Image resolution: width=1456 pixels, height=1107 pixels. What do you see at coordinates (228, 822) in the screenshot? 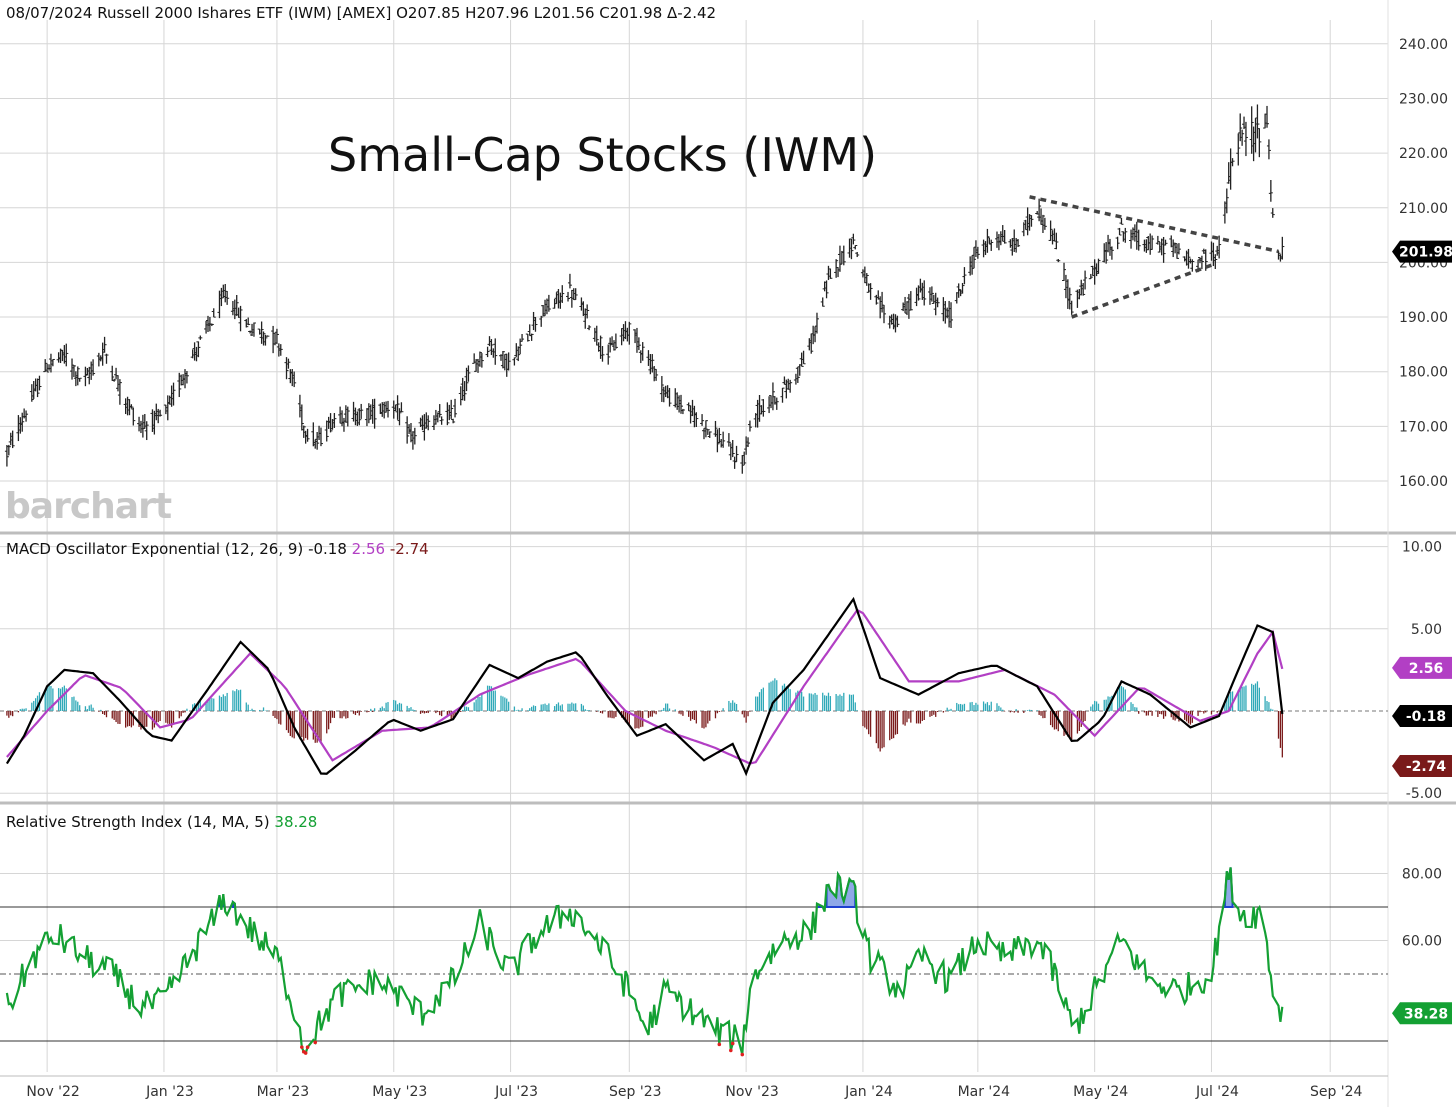
I see `rsi-params: (14, MA, 5)` at bounding box center [228, 822].